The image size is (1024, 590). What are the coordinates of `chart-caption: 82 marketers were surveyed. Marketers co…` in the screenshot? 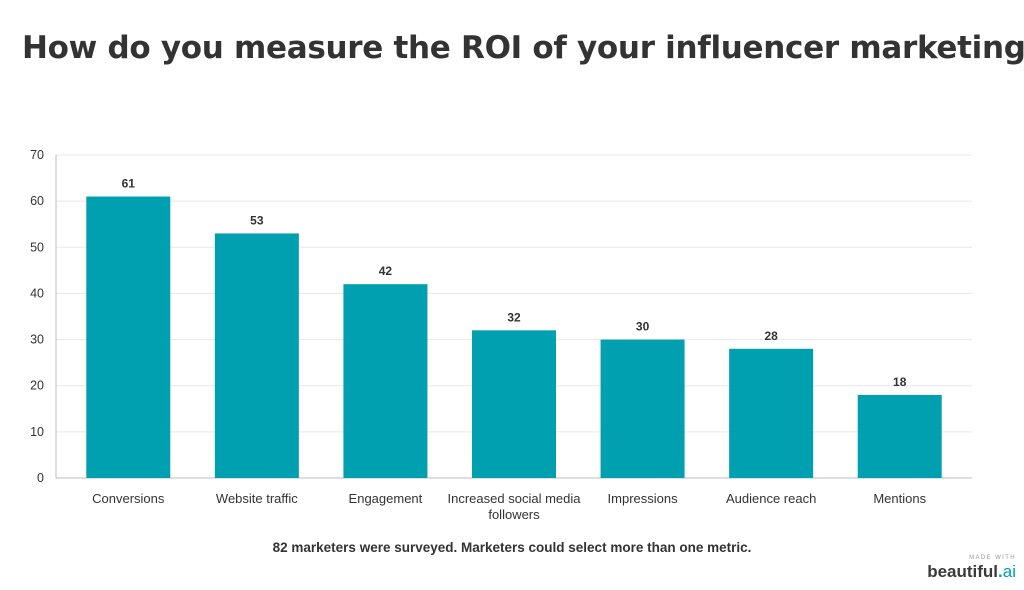 It's located at (512, 547).